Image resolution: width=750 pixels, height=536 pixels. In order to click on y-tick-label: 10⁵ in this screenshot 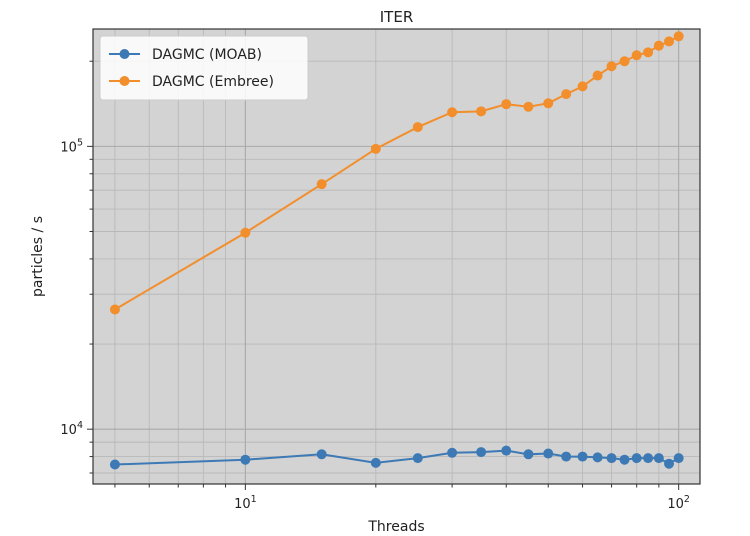, I will do `click(71, 146)`.